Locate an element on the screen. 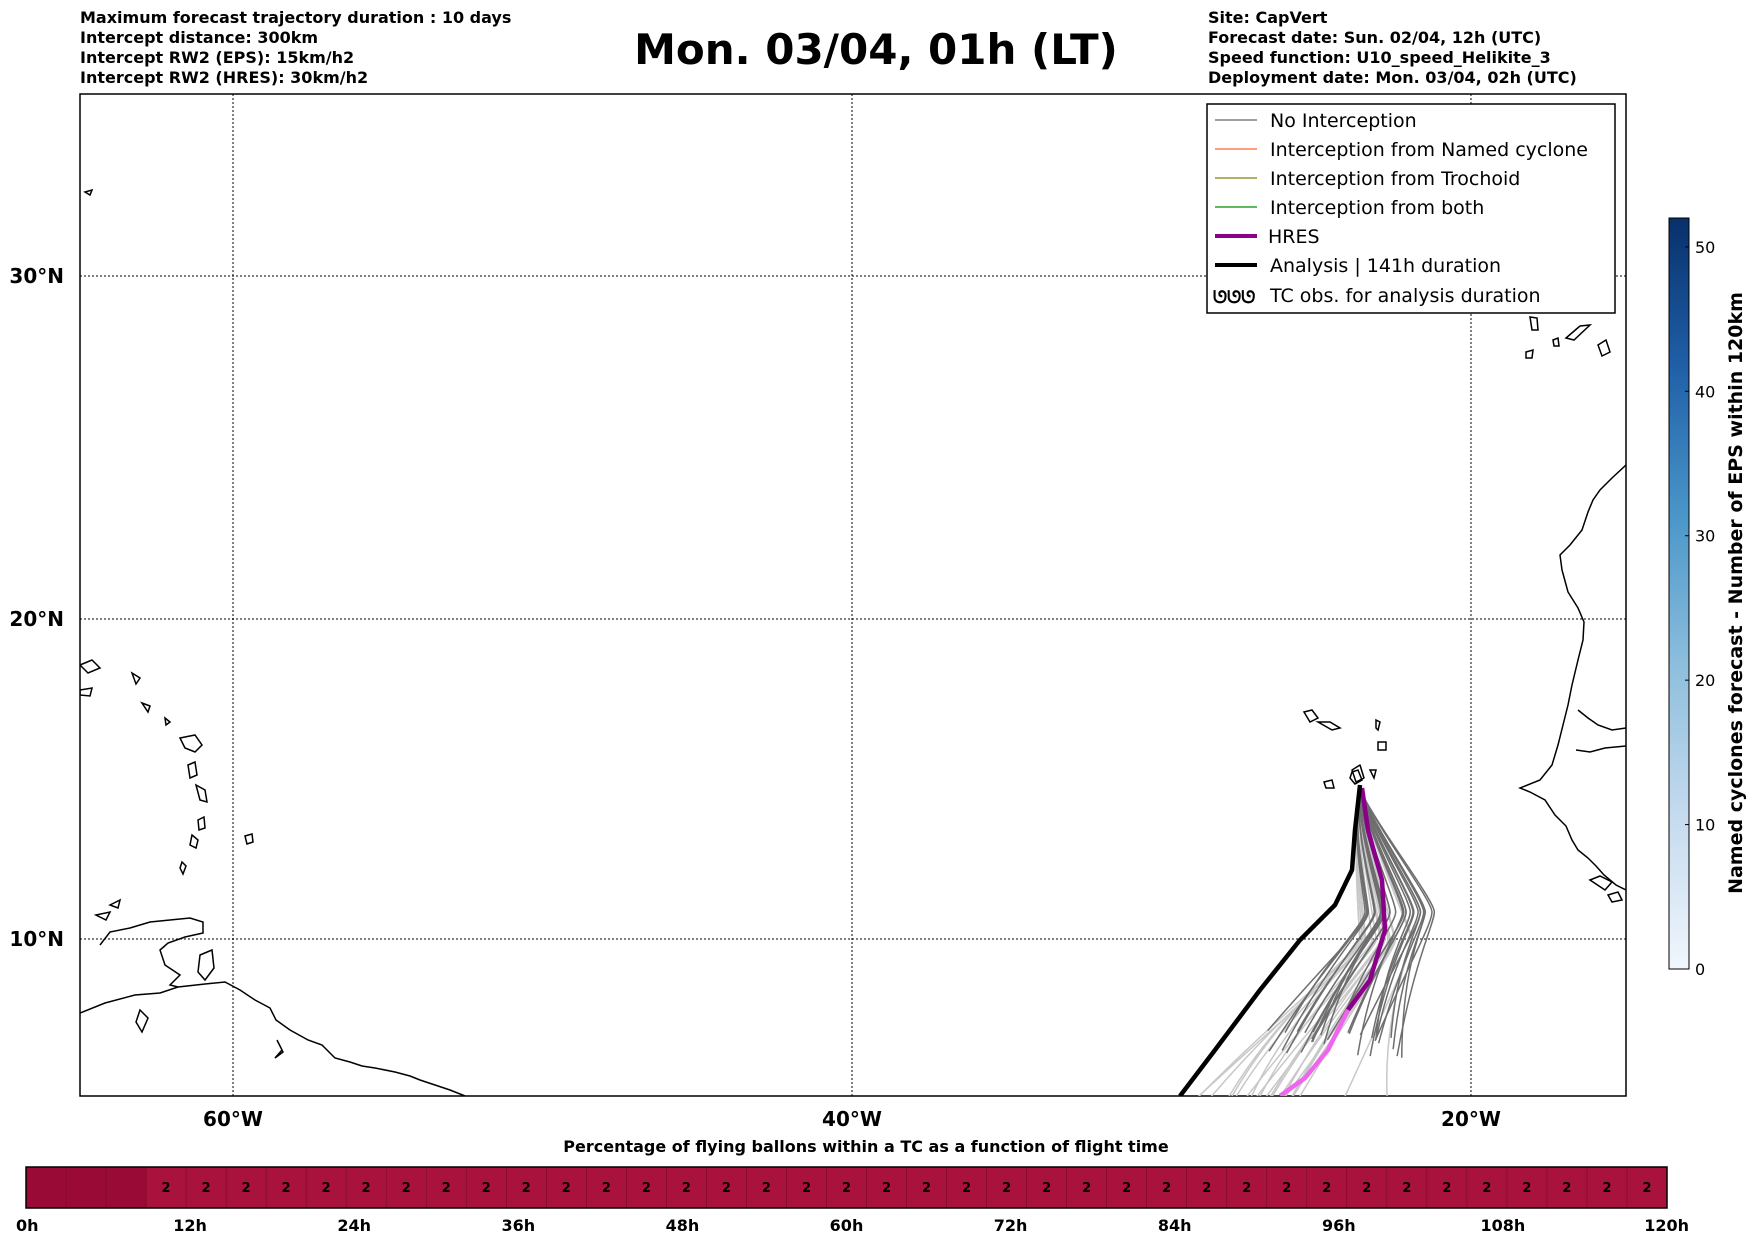 The image size is (1752, 1241). trajectory-hres-late is located at coordinates (1314, 1052).